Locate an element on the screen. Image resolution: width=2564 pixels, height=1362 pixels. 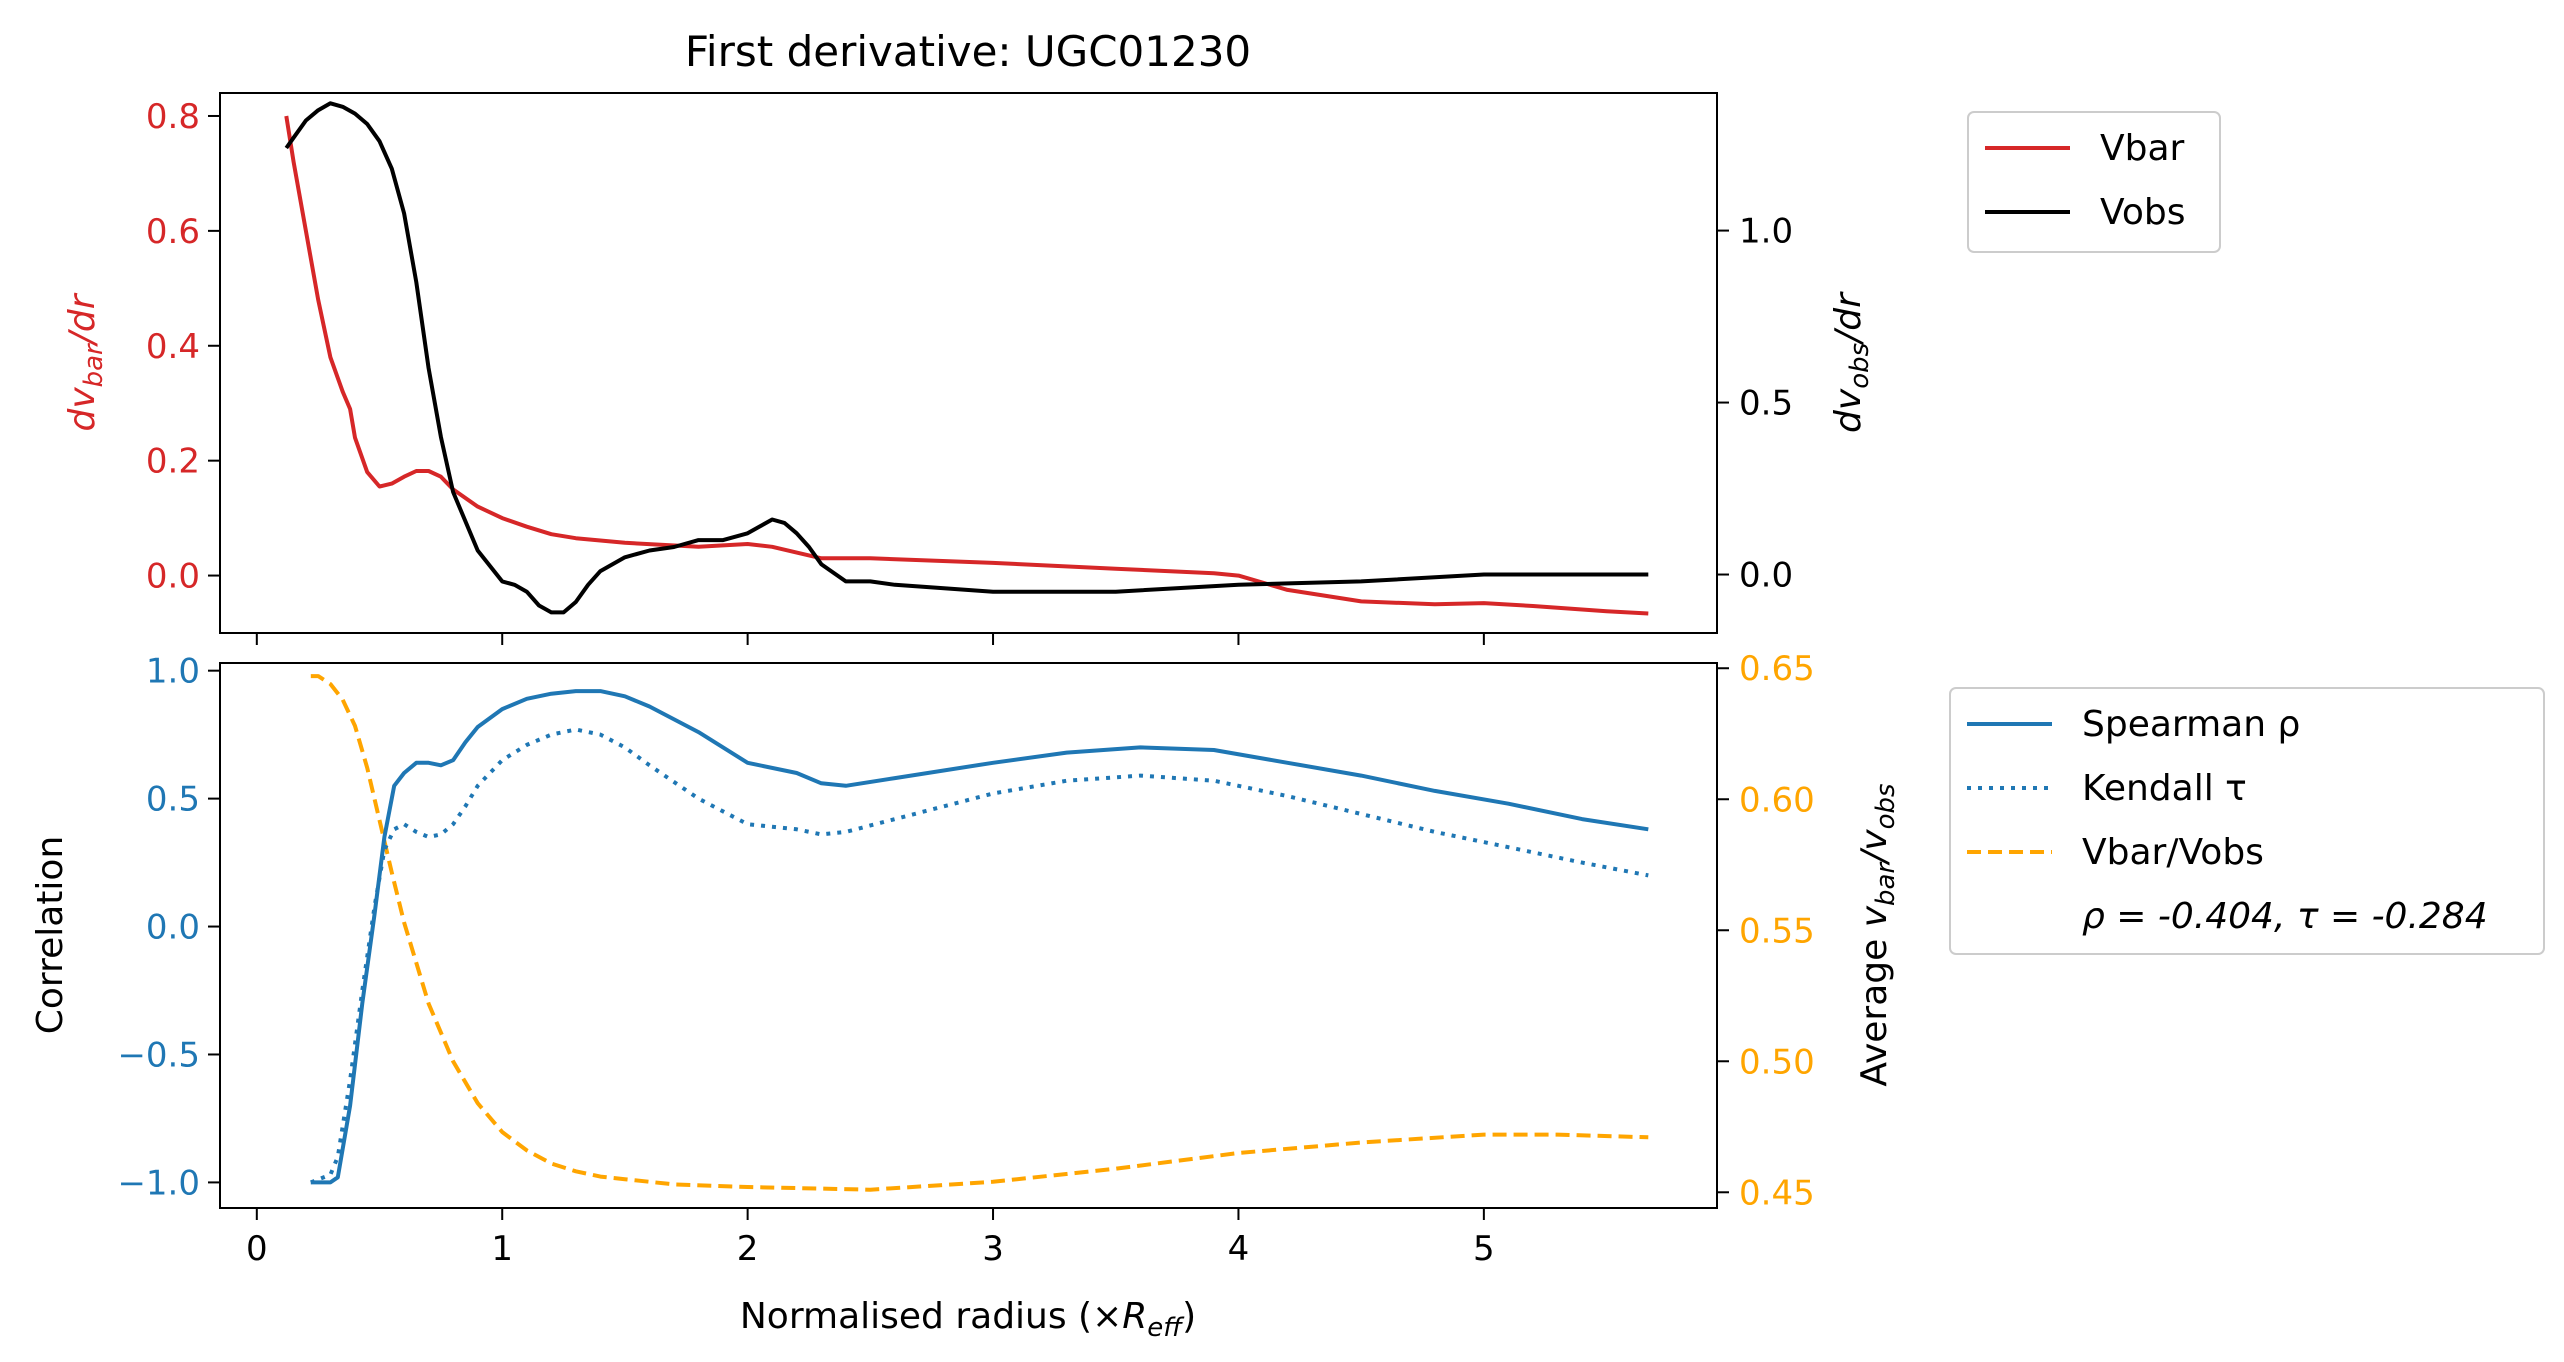
bottom-left-y-tick-label: 0.5 is located at coordinates (173, 800).